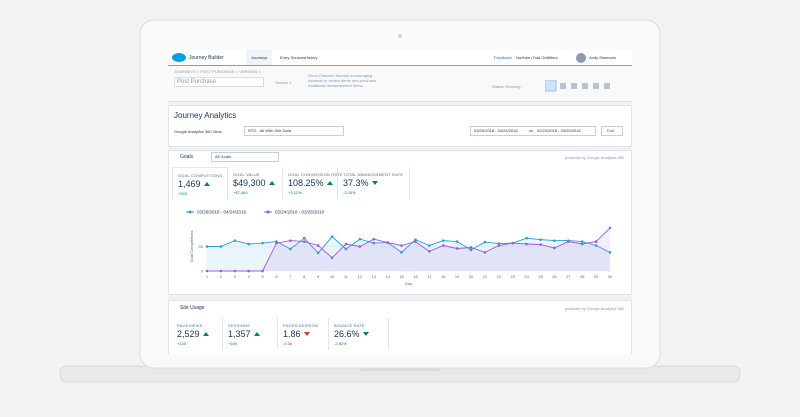 Image resolution: width=800 pixels, height=417 pixels. What do you see at coordinates (559, 130) in the screenshot?
I see `compare-range: 02/24/2018 - 03/25/2018` at bounding box center [559, 130].